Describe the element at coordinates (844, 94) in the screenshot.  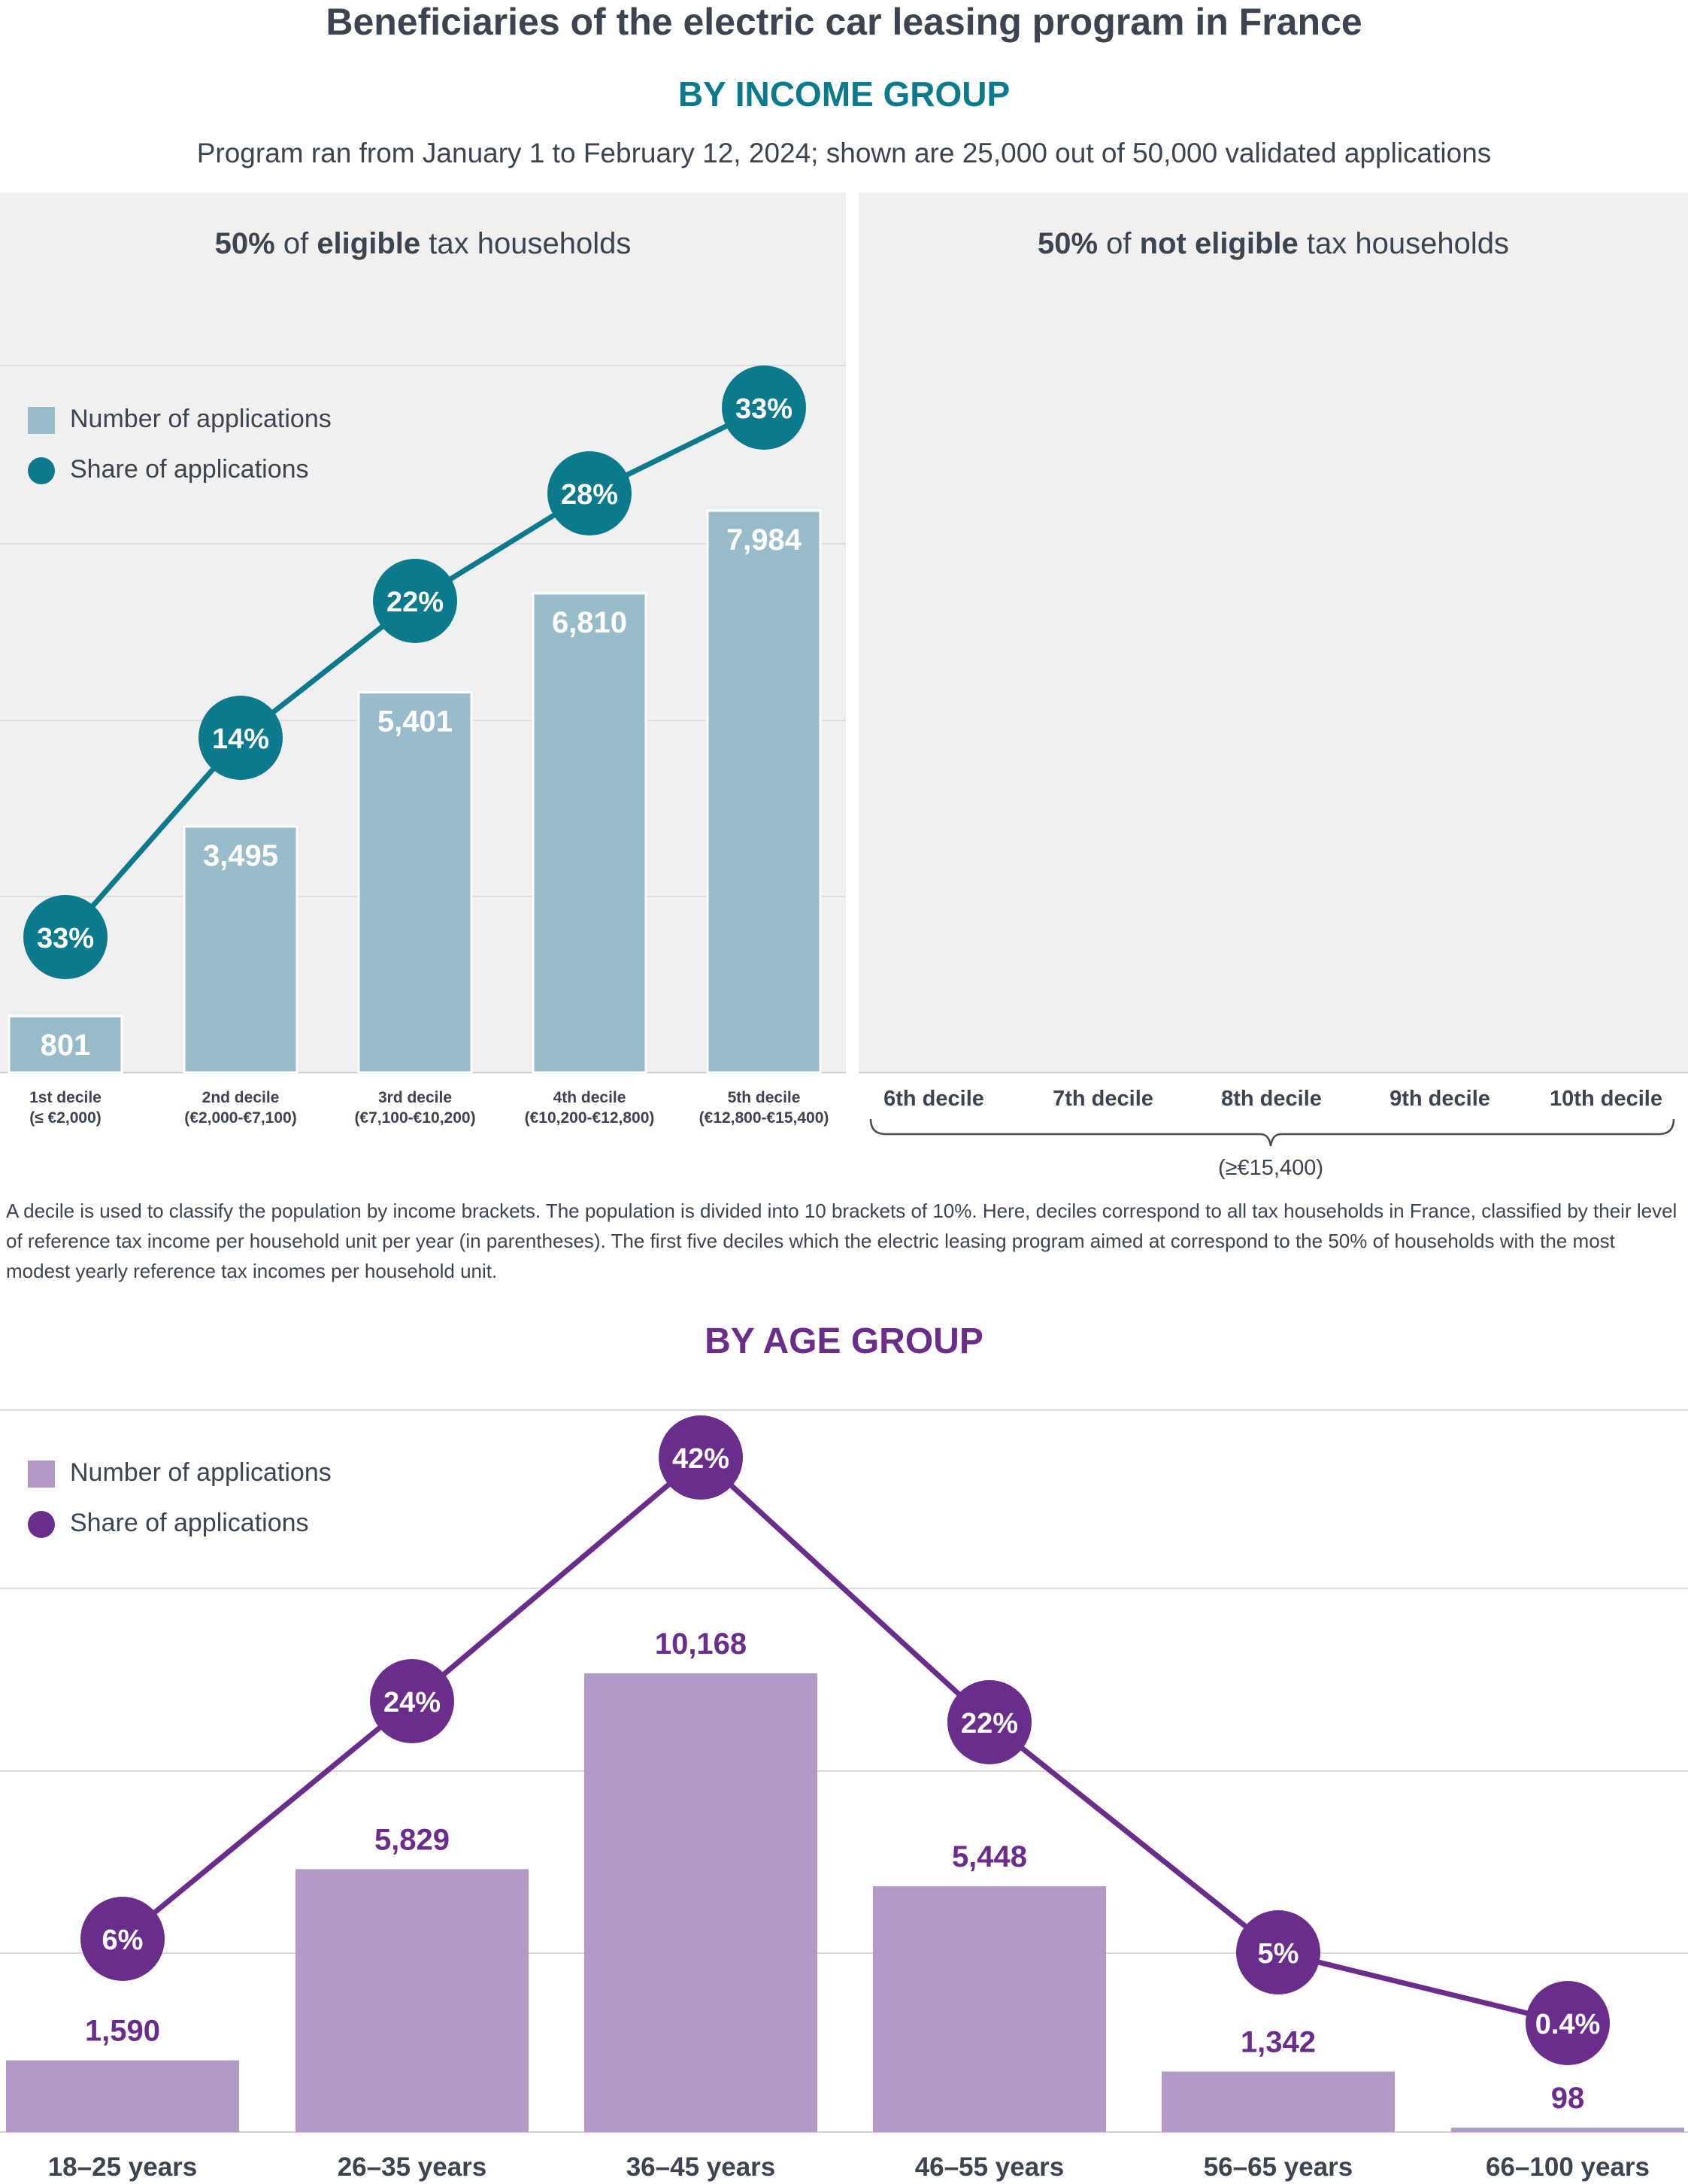
I see `income-section-heading: BY INCOME GROUP` at that location.